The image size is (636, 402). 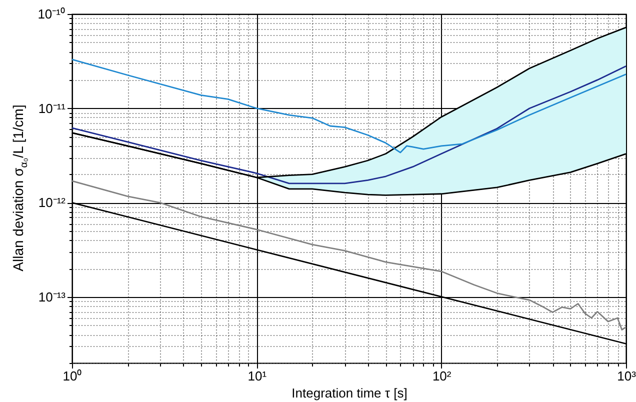 I want to click on y-tick-label: 10⁻¹⁰, so click(x=52, y=14).